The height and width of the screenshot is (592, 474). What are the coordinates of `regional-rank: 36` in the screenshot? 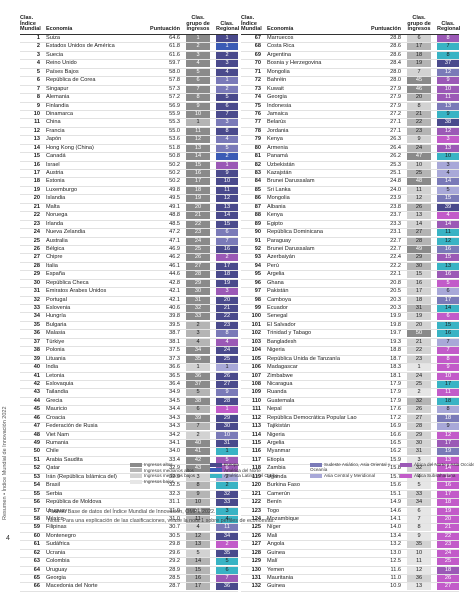 It's located at (227, 587).